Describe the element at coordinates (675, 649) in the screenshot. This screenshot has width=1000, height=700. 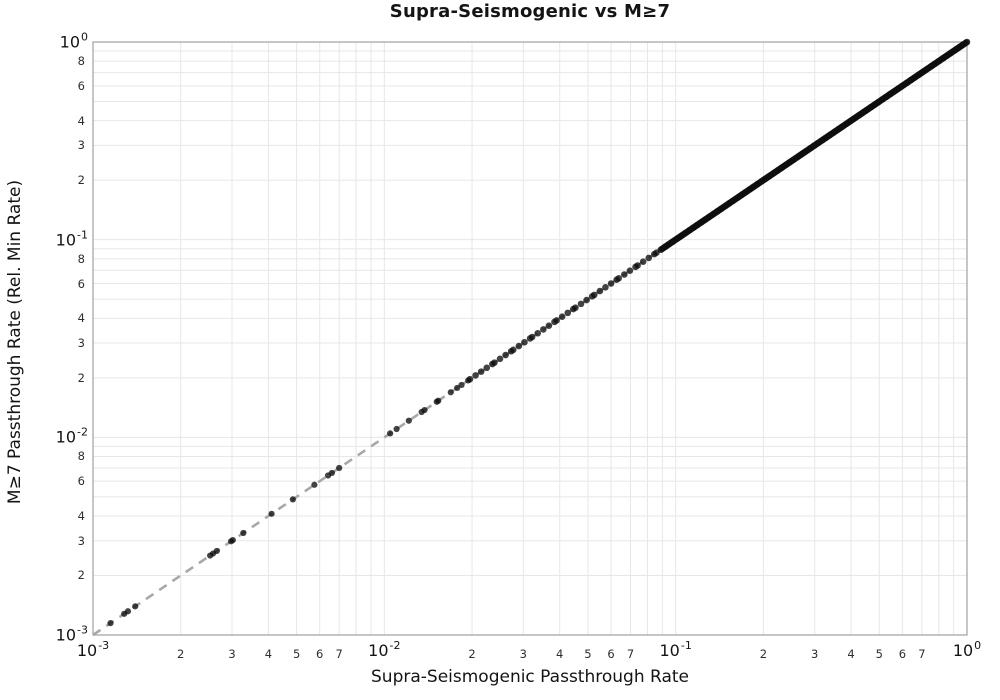
I see `x-major-tick-label: 10⁻¹` at that location.